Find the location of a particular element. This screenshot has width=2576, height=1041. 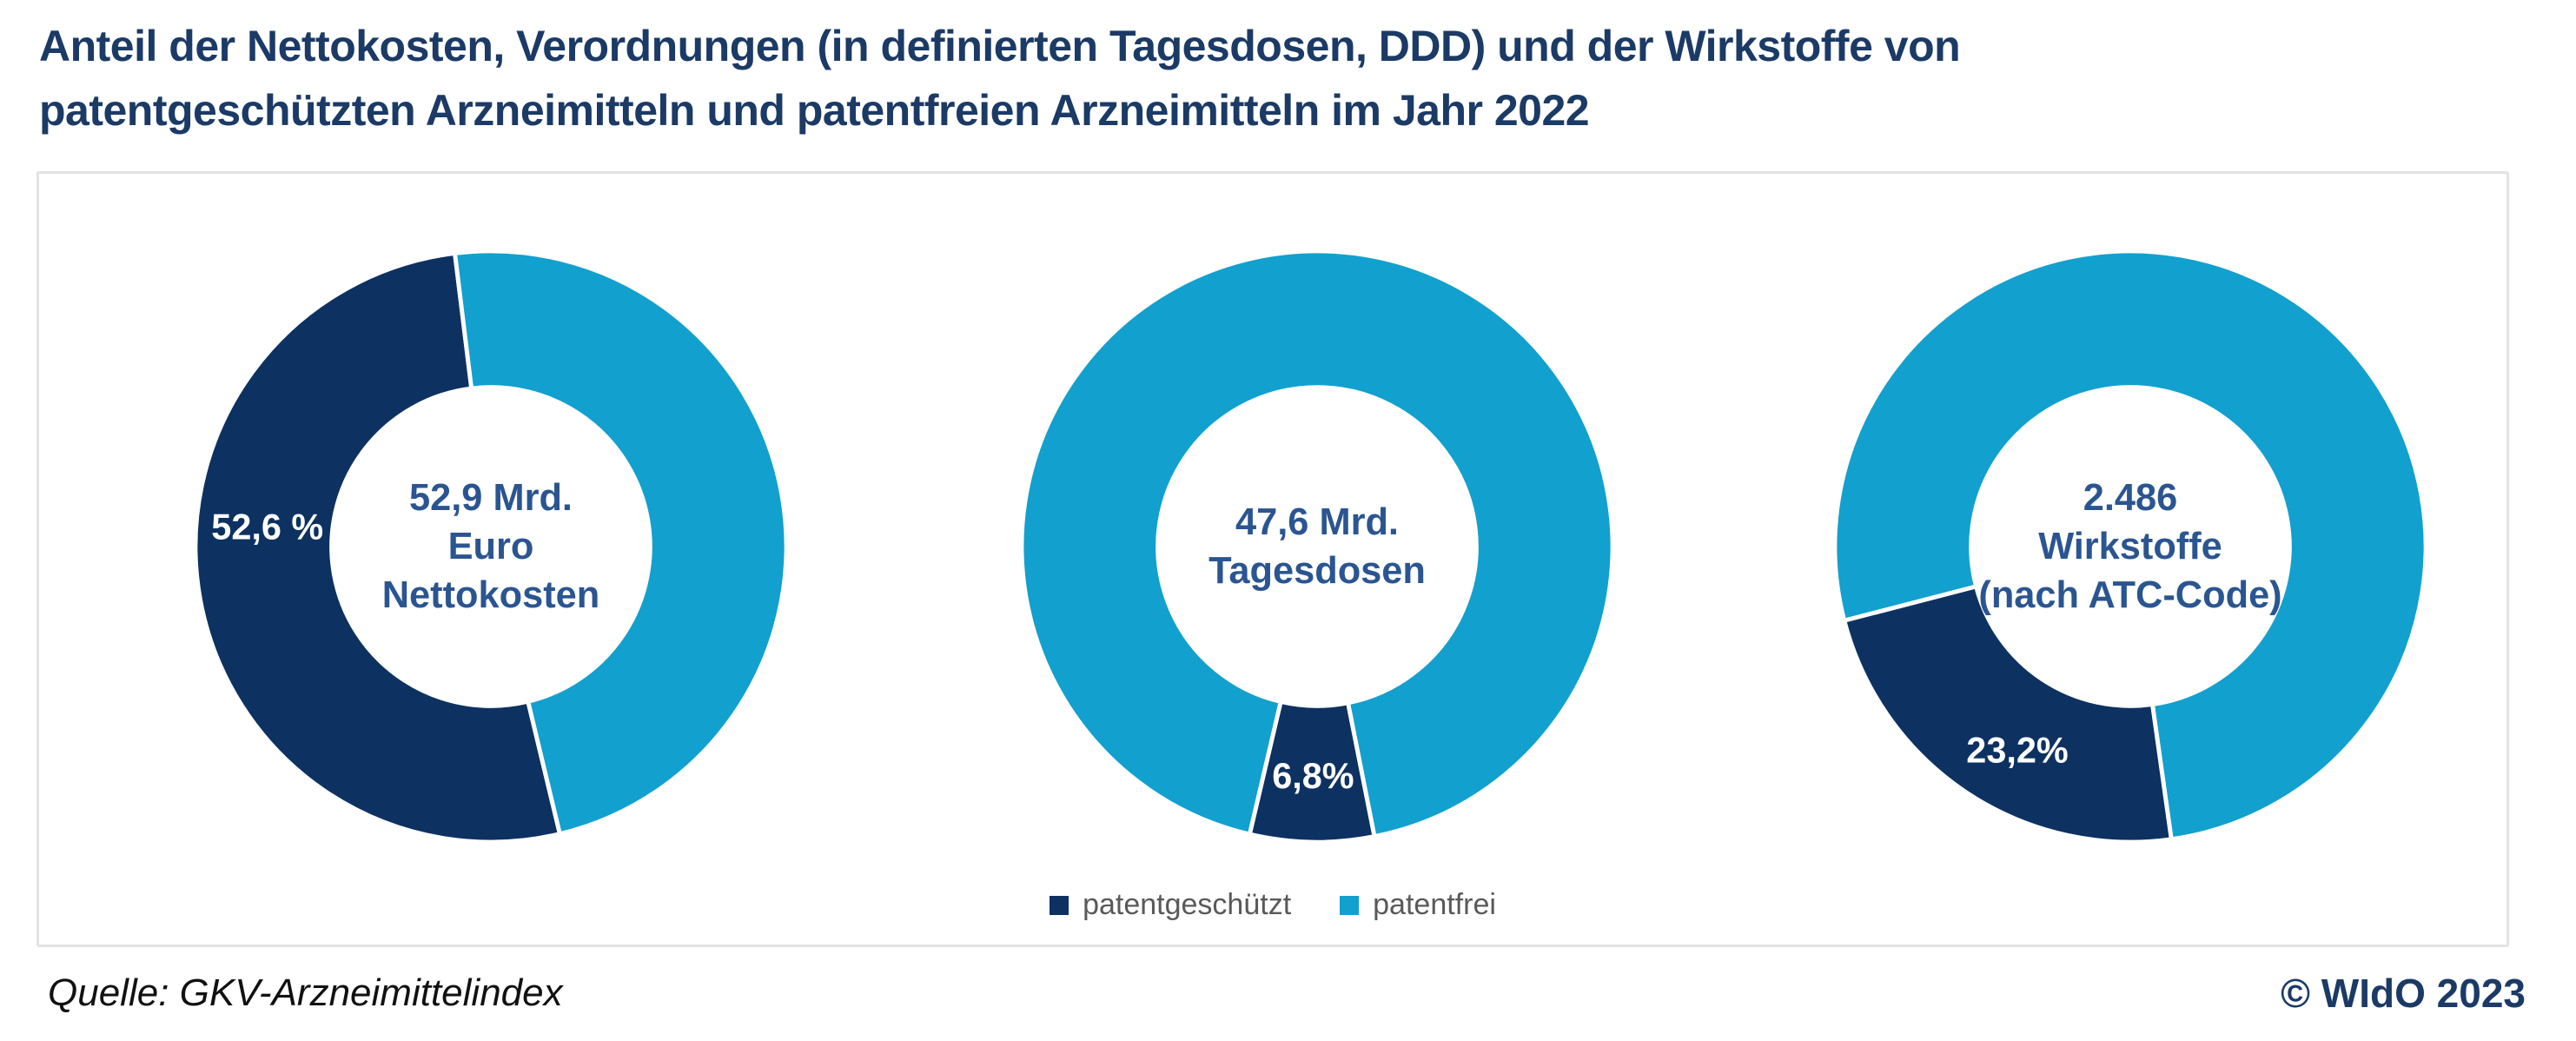

donut-svg-tagesdosen: 6,8% 47,6 Mrd. Tagesdosen is located at coordinates (1317, 547).